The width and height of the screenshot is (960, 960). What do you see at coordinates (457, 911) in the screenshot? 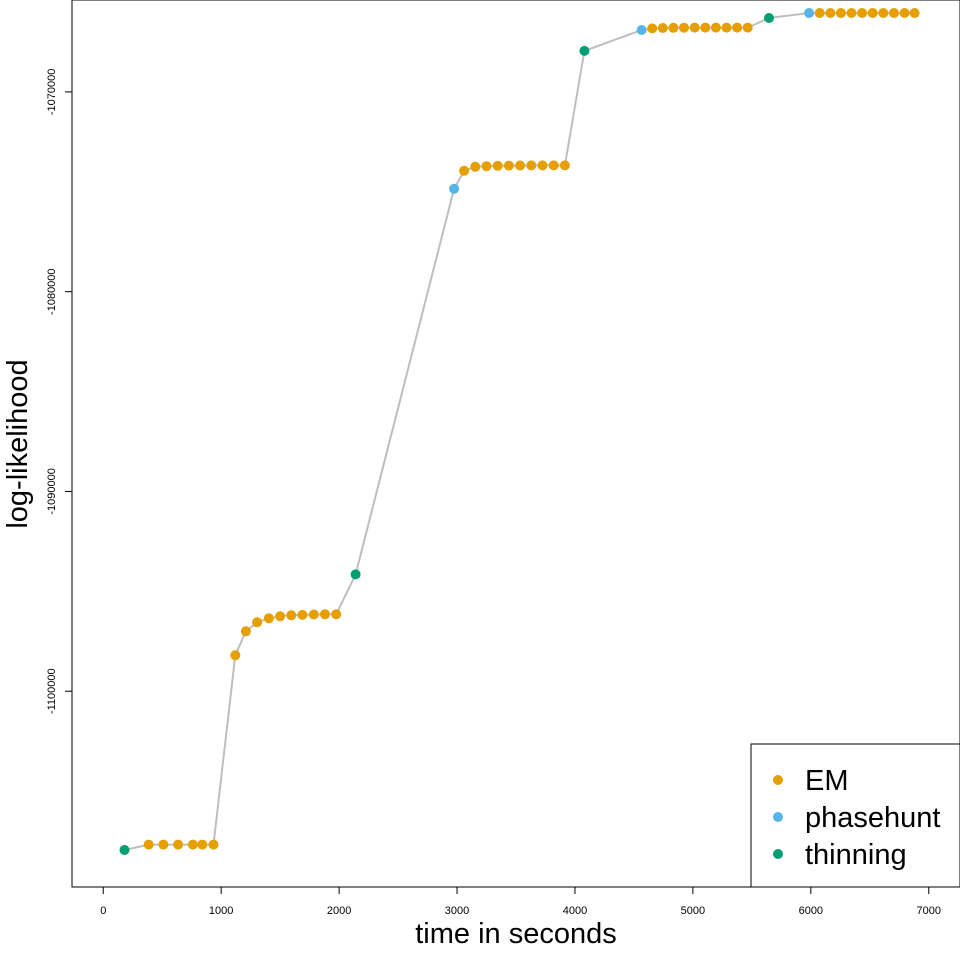
I see `x-tick-label: 3000` at bounding box center [457, 911].